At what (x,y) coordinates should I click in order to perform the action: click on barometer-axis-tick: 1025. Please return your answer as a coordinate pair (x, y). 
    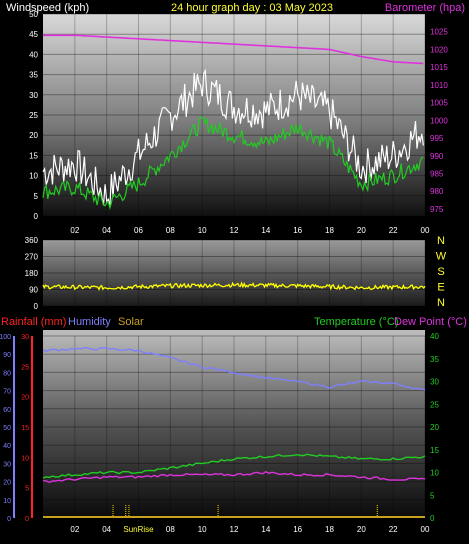
    Looking at the image, I should click on (439, 32).